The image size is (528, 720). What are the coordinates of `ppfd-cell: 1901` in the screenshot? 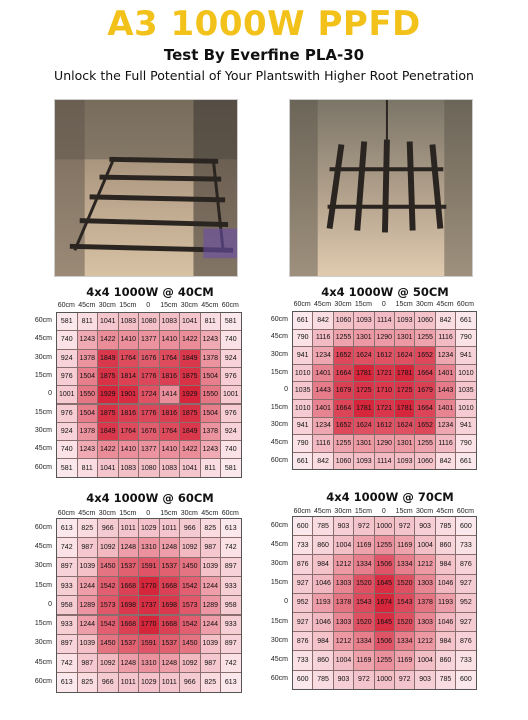 It's located at (128, 395).